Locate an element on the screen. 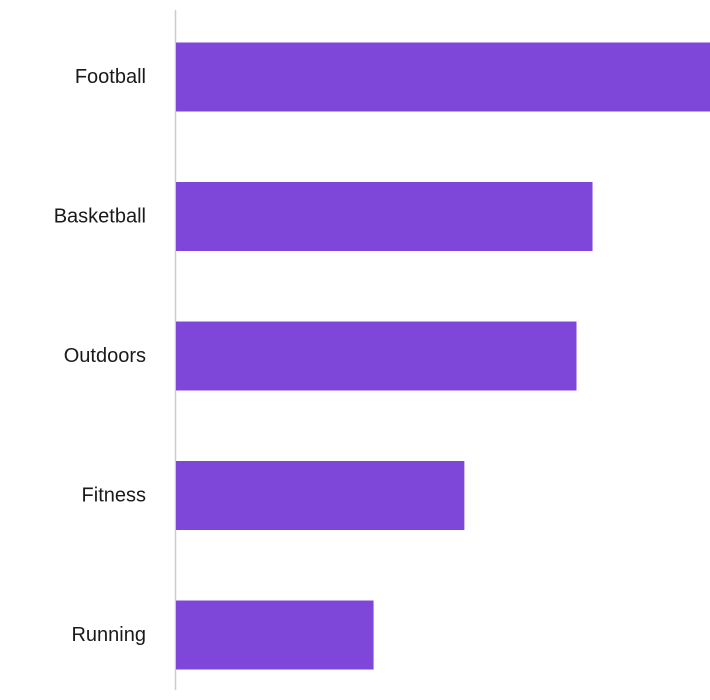 This screenshot has height=700, width=710. category-label-football: Football is located at coordinates (110, 77).